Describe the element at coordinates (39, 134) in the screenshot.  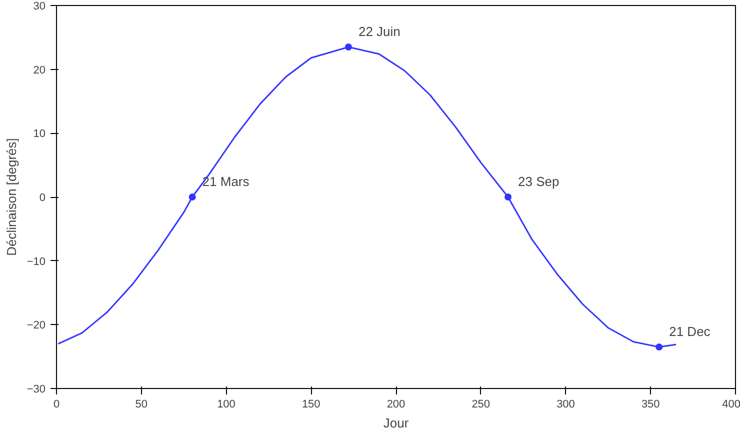
I see `y-tick-label: 10` at that location.